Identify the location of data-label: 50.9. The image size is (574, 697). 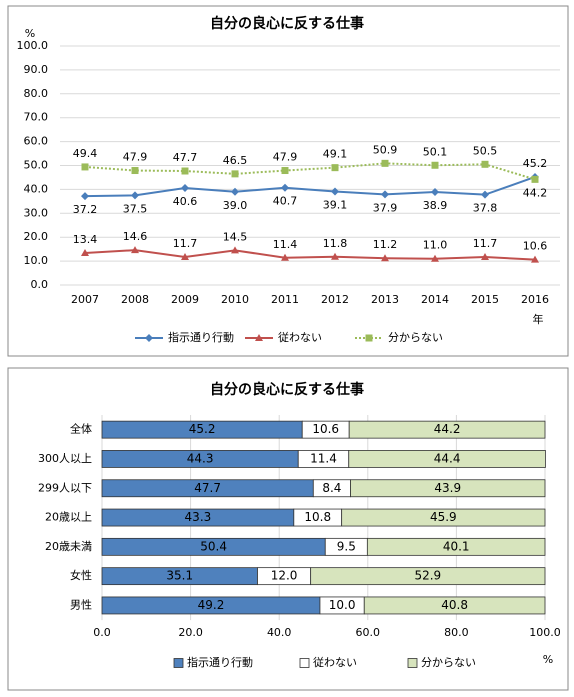
(385, 149).